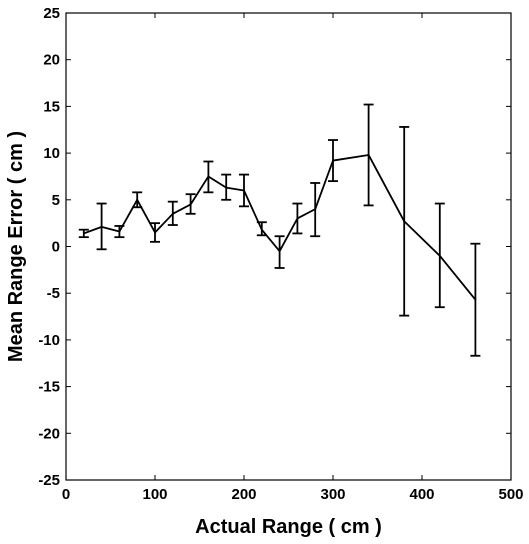 This screenshot has height=544, width=529. Describe the element at coordinates (66, 494) in the screenshot. I see `x-tick-label: 0` at that location.